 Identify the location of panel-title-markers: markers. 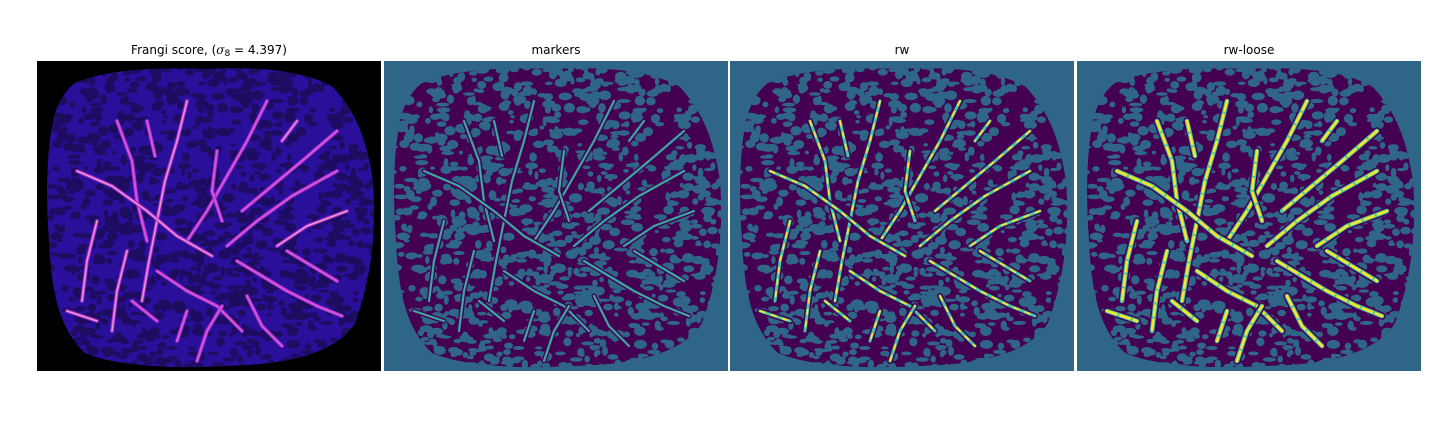
(556, 50).